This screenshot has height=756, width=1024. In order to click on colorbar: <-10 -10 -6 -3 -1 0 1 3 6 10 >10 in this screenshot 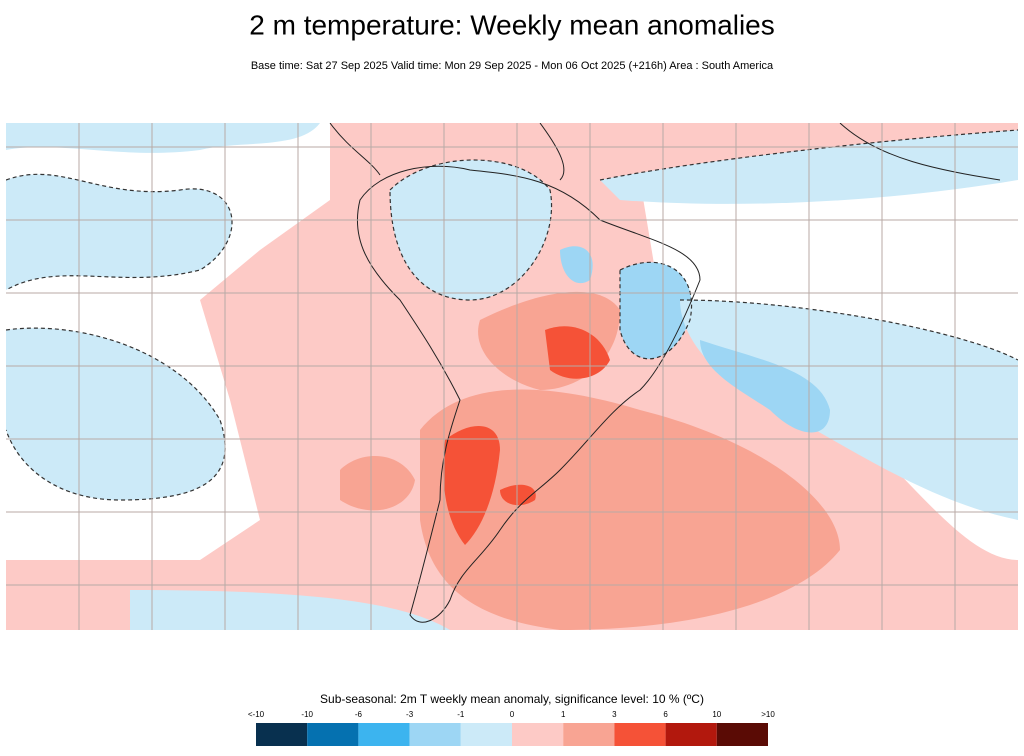, I will do `click(511, 728)`.